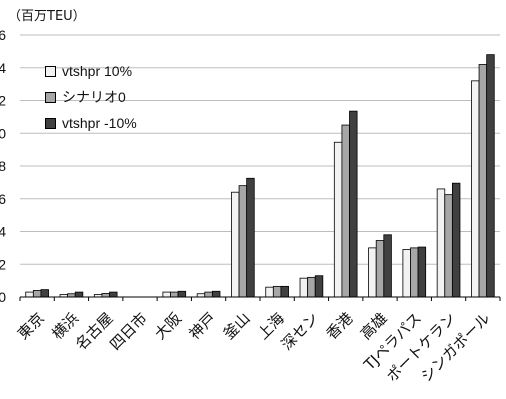 The width and height of the screenshot is (506, 399). I want to click on legend-item: vtshpr 10%, so click(91, 71).